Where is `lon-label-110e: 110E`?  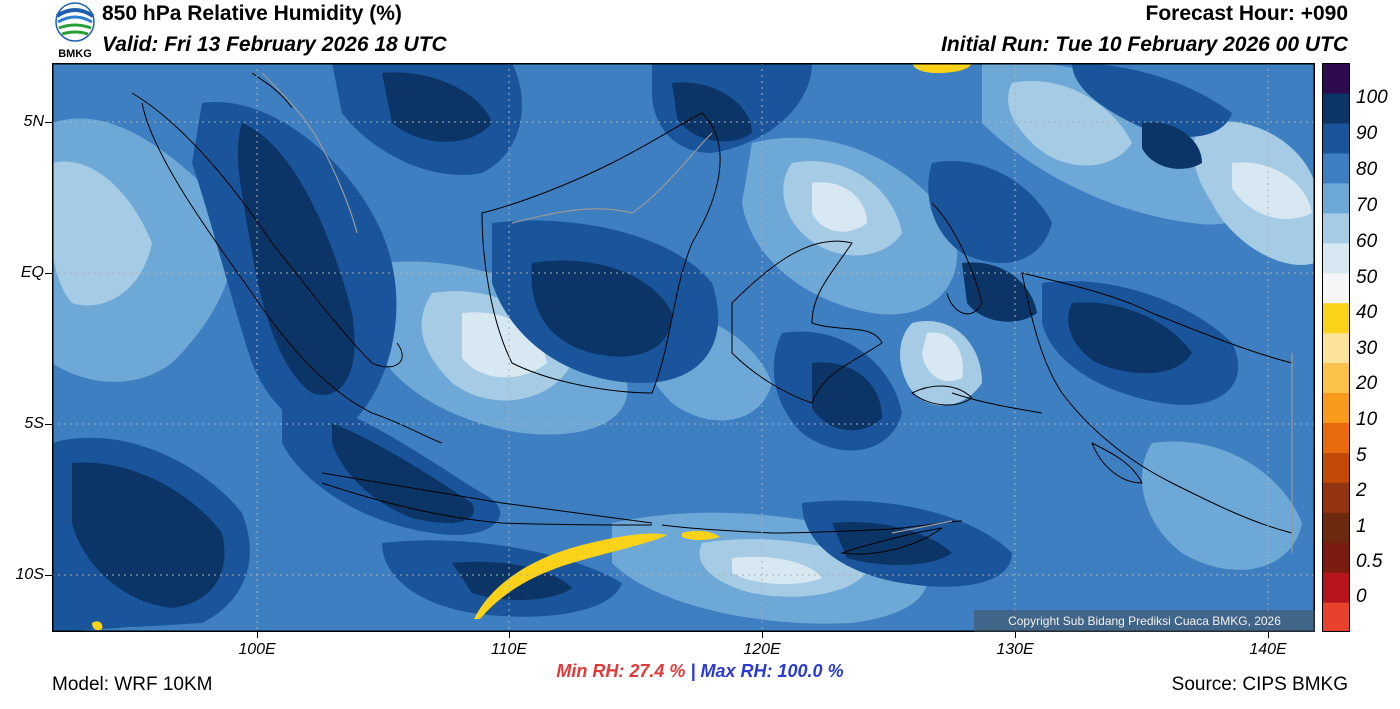 lon-label-110e: 110E is located at coordinates (509, 649).